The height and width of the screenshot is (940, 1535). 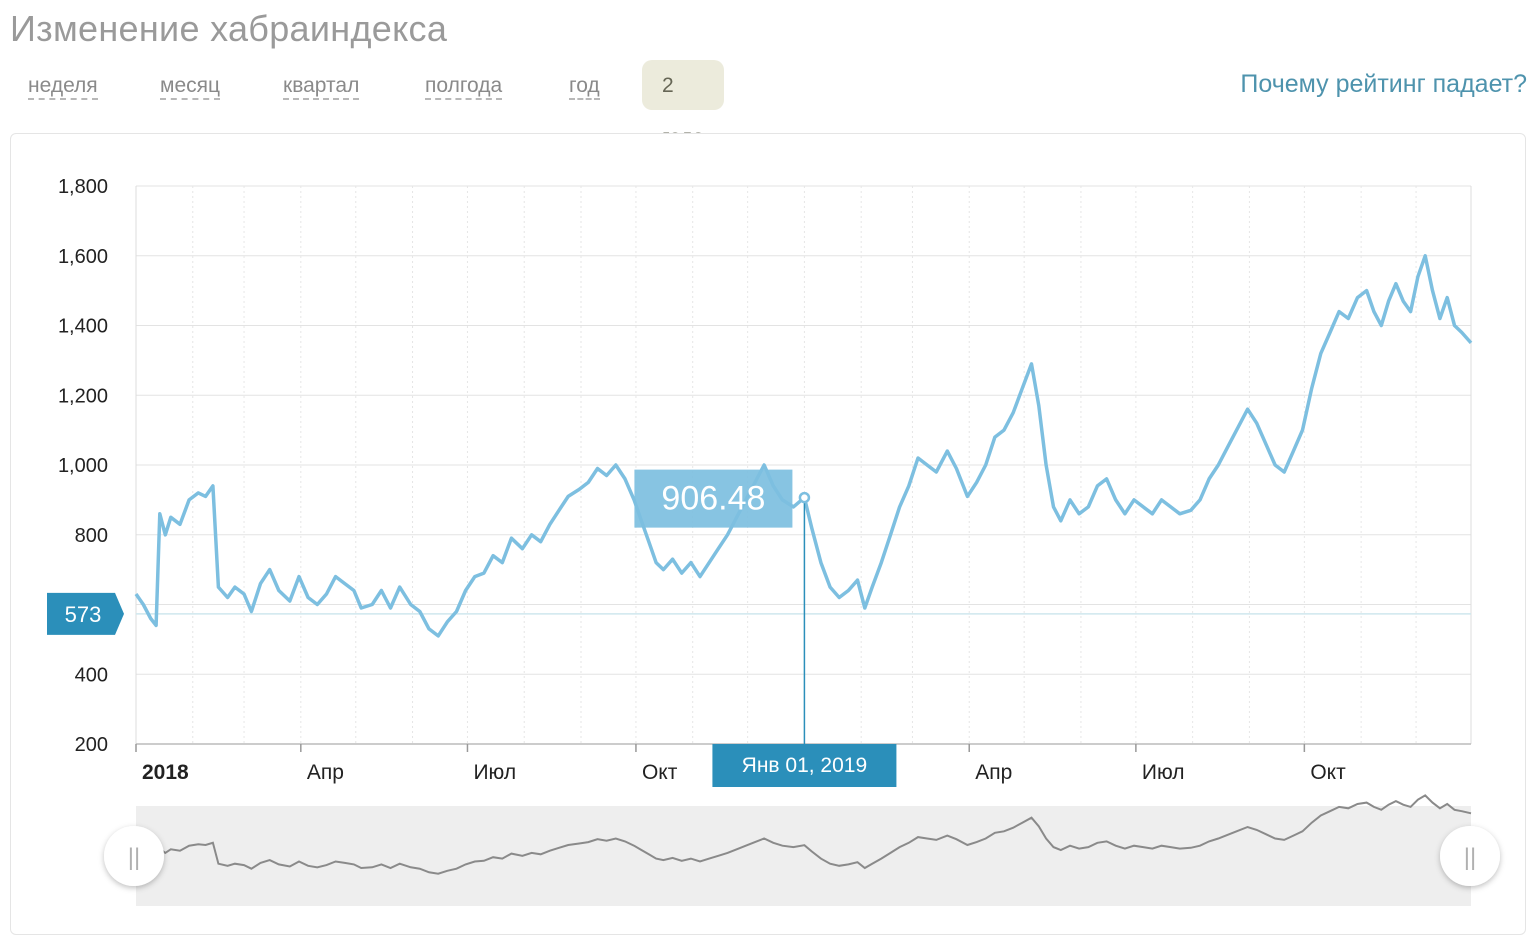 I want to click on period-halfyear-label: полгода, so click(x=464, y=87).